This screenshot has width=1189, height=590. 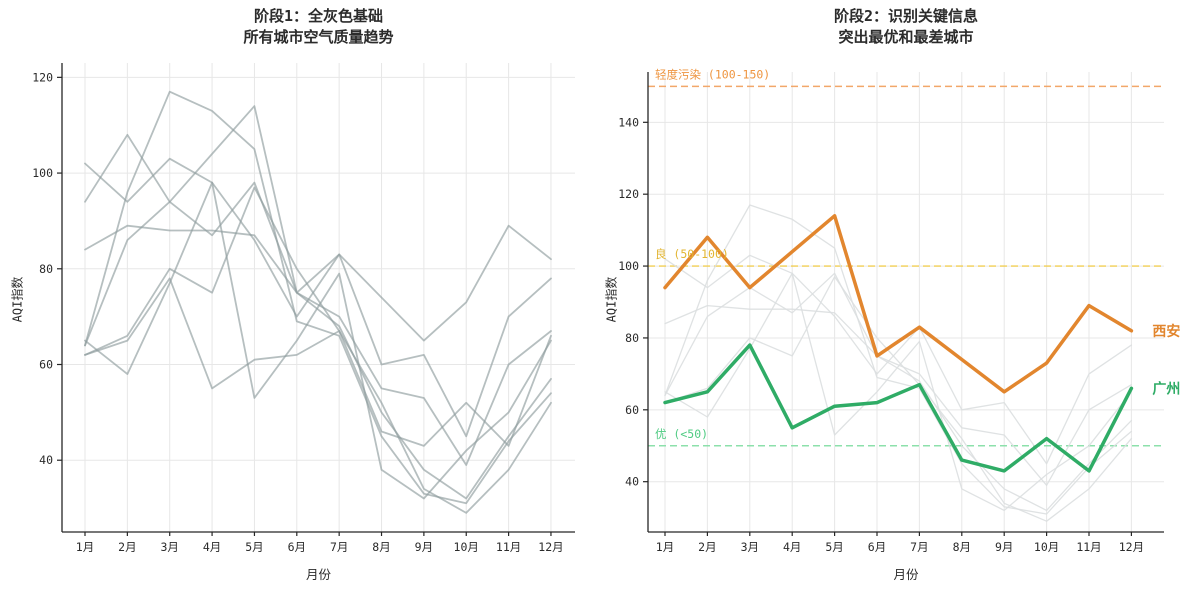 I want to click on series-end-label-广州: 广州, so click(x=1166, y=388).